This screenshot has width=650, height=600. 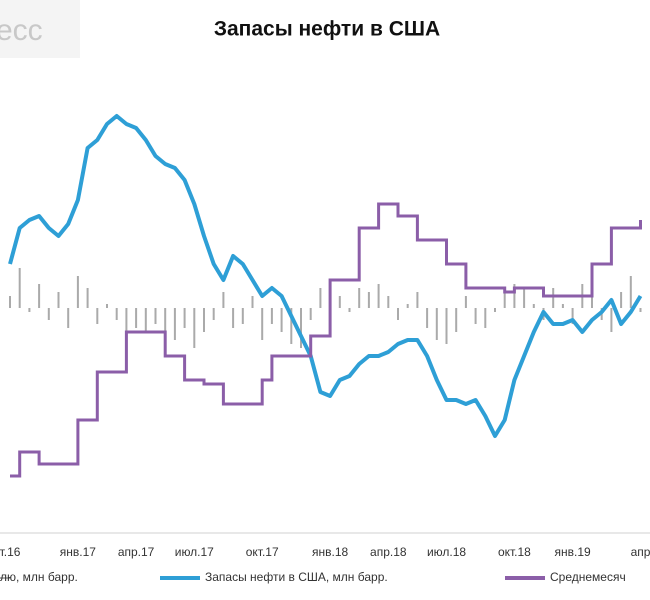 What do you see at coordinates (39, 577) in the screenshot?
I see `legend-label: лю, млн барр.` at bounding box center [39, 577].